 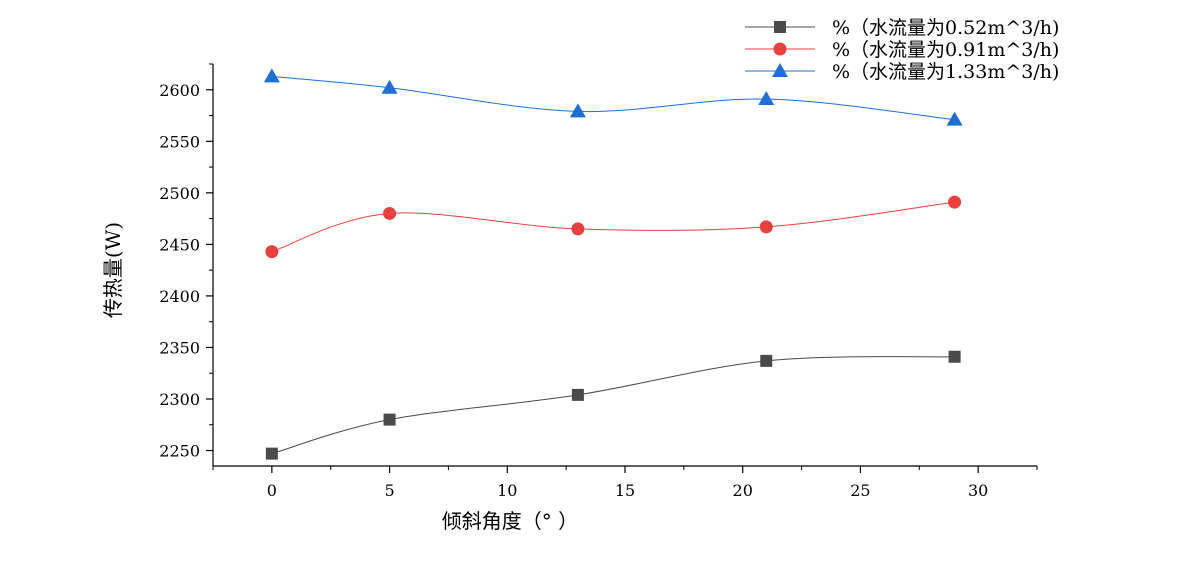 What do you see at coordinates (179, 244) in the screenshot?
I see `y-tick-label: 2450` at bounding box center [179, 244].